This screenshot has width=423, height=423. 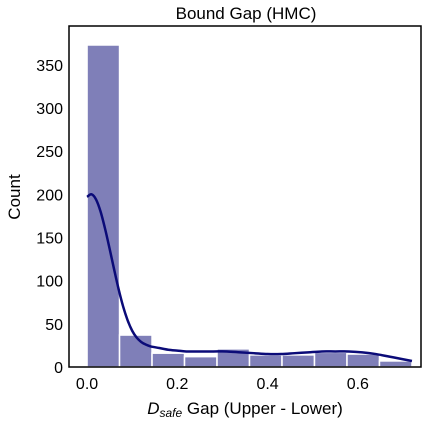 What do you see at coordinates (246, 13) in the screenshot?
I see `chart-title: Bound Gap (HMC)` at bounding box center [246, 13].